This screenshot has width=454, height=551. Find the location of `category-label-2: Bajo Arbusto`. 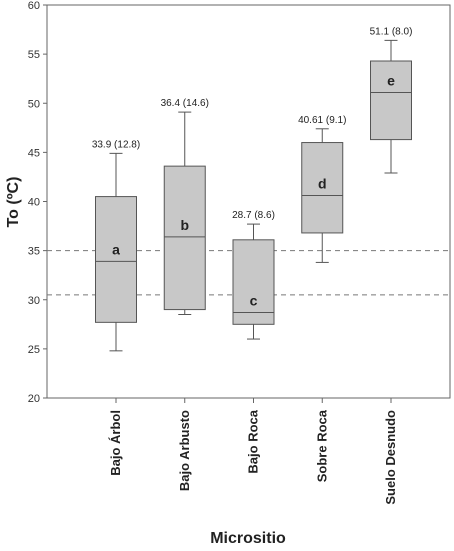

category-label-2: Bajo Arbusto is located at coordinates (184, 450).